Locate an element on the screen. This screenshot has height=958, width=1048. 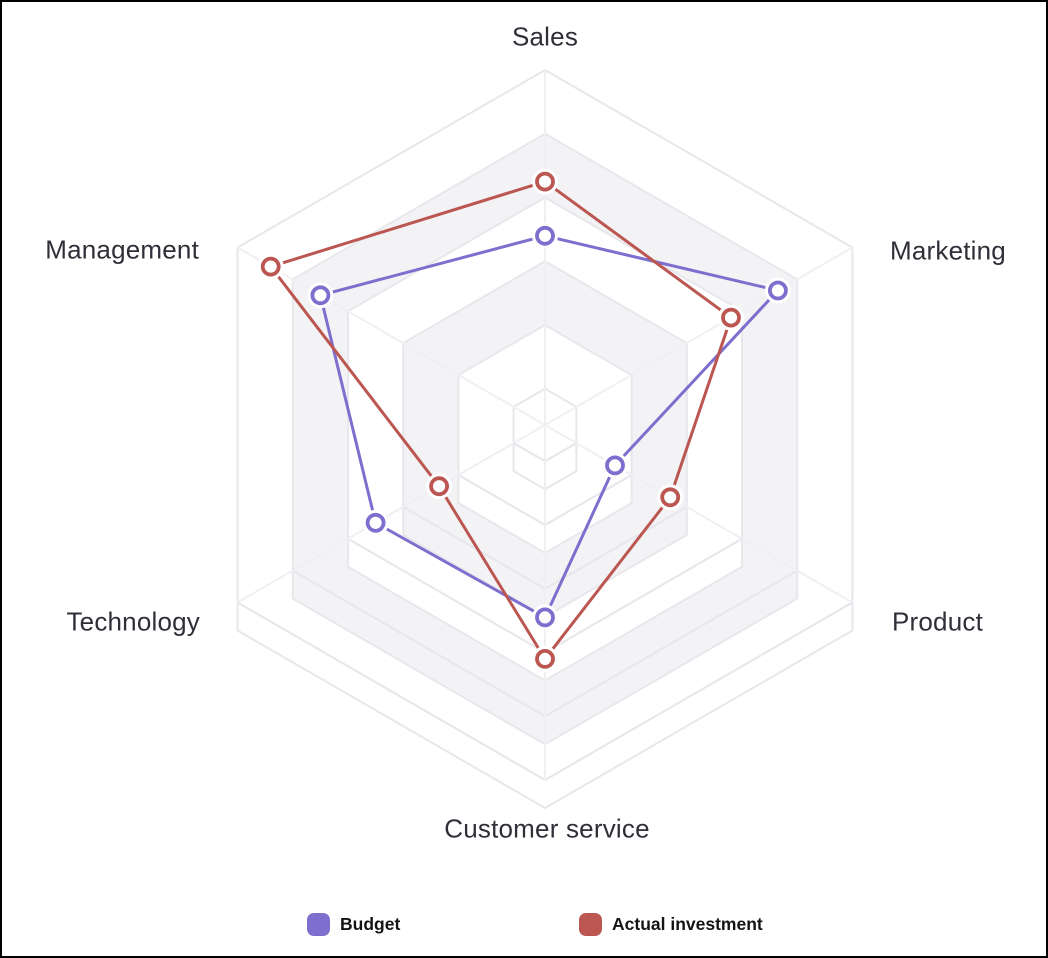
legend-label-actual-investment: Actual investment is located at coordinates (687, 923).